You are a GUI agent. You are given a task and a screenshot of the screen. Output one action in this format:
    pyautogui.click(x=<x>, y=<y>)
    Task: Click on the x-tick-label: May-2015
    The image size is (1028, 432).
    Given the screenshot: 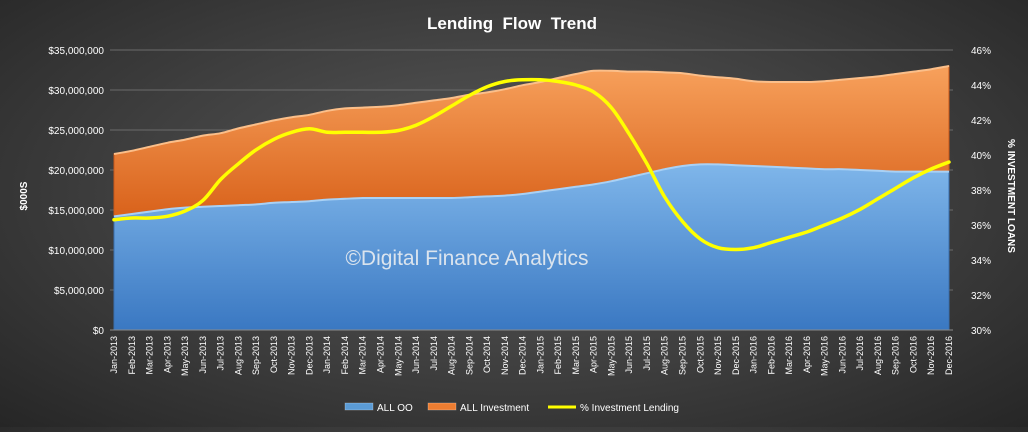 What is the action you would take?
    pyautogui.click(x=611, y=356)
    